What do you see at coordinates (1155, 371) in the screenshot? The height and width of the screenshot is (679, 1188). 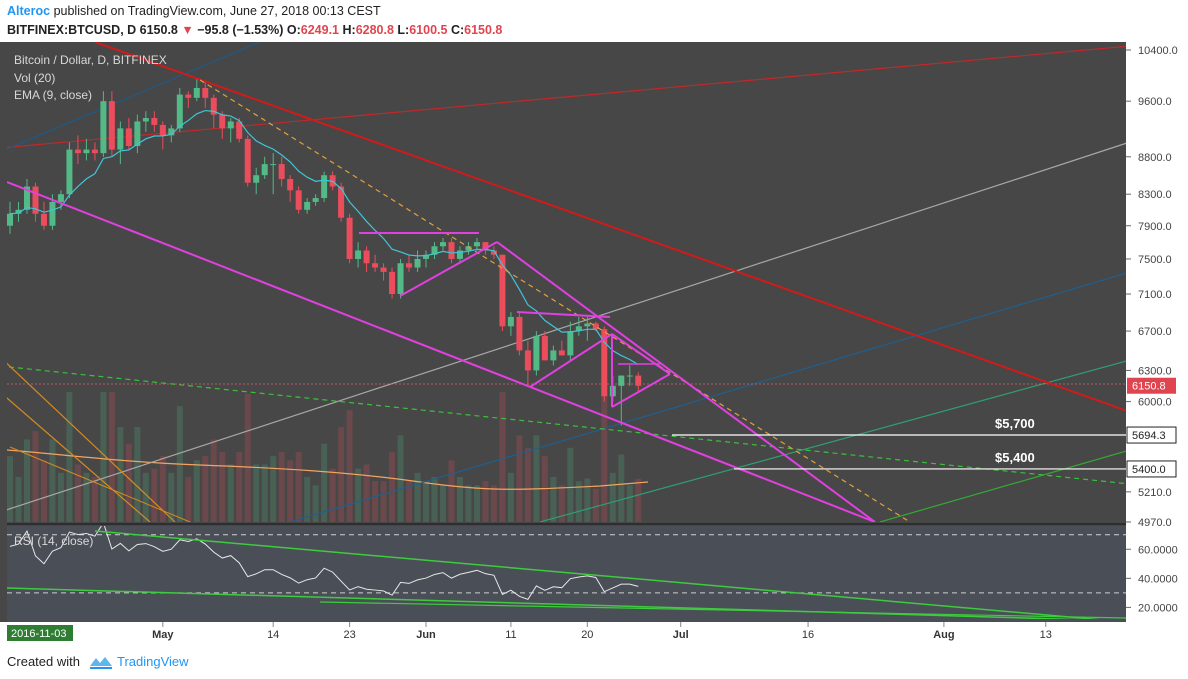 I see `price-tick-label: 6300.0` at bounding box center [1155, 371].